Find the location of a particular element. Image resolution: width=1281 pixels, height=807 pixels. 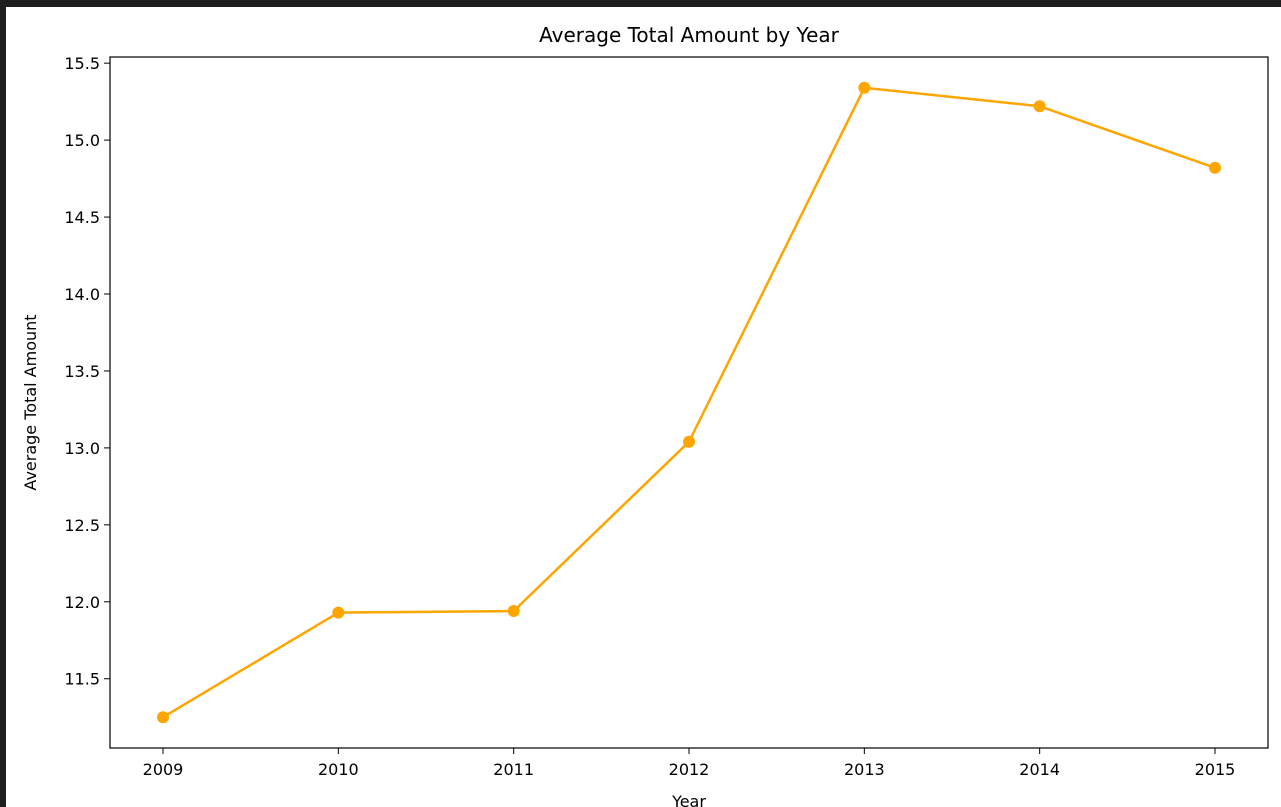

y-tick-label: 13.5 is located at coordinates (82, 371).